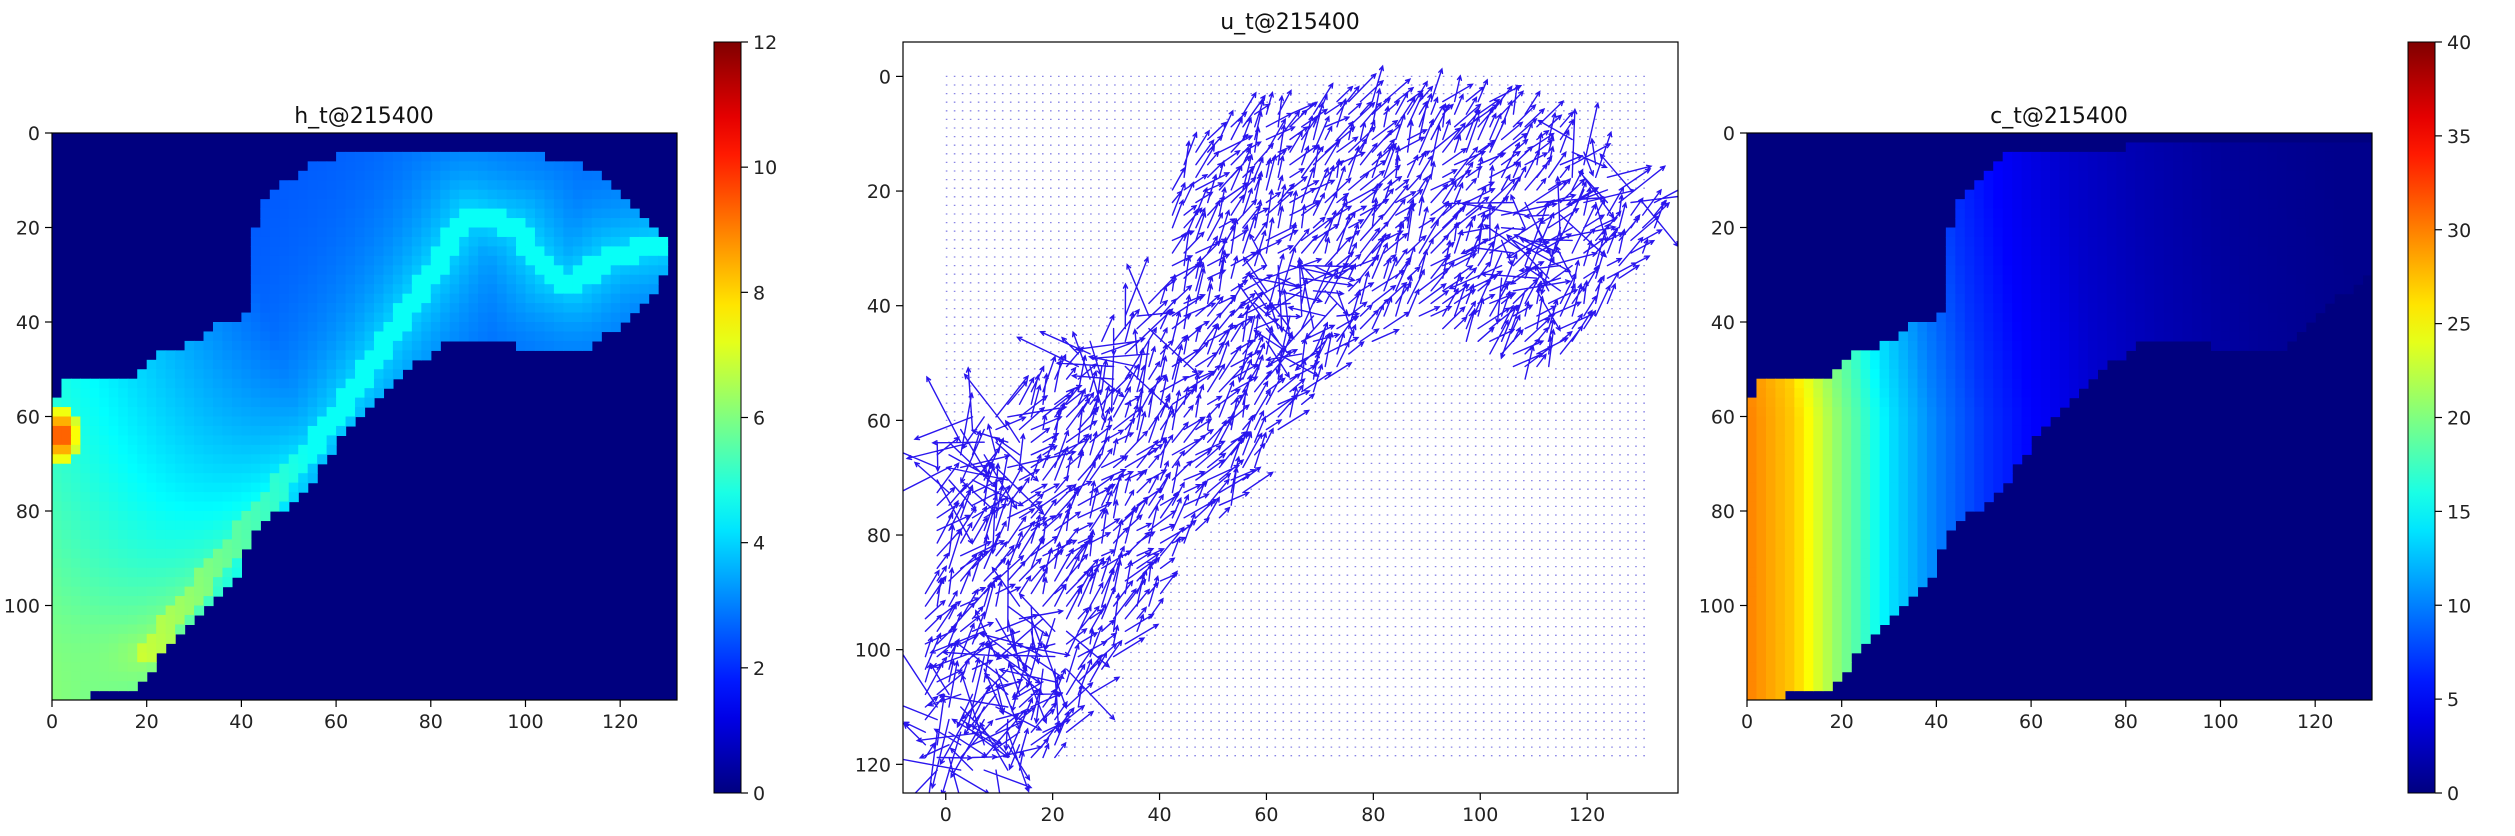  What do you see at coordinates (2459, 325) in the screenshot?
I see `c-colorbar-tick-label: 25` at bounding box center [2459, 325].